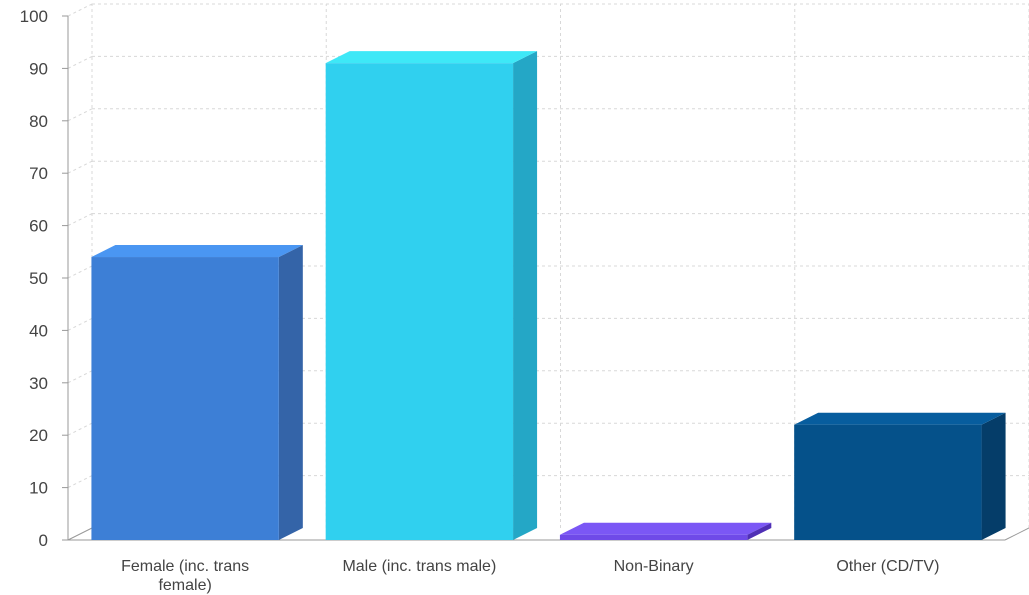 The image size is (1029, 595). I want to click on floor-edge-left, so click(80, 534).